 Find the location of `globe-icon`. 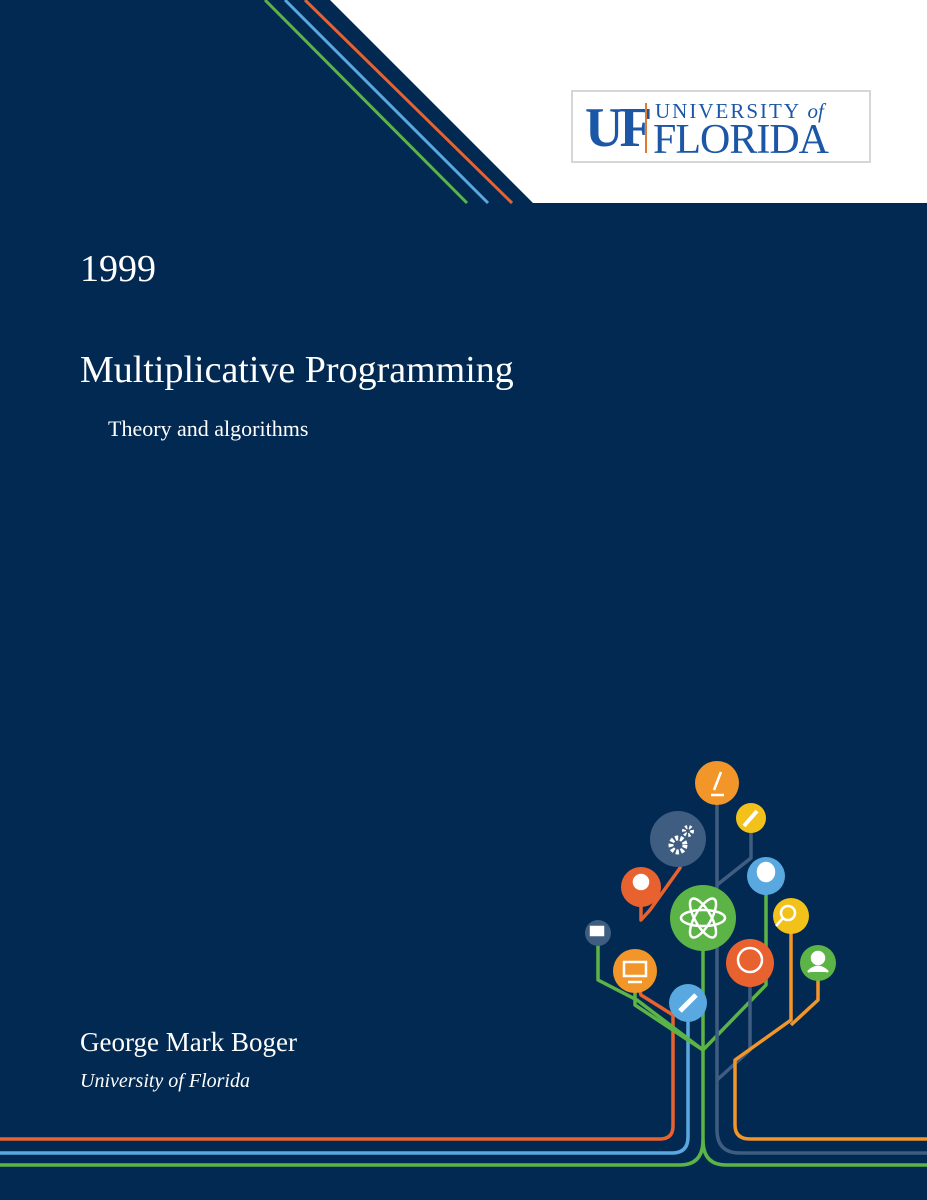

globe-icon is located at coordinates (750, 963).